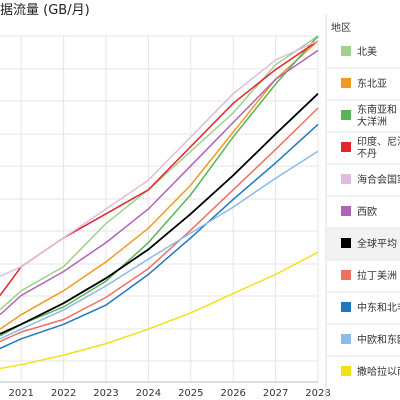 The width and height of the screenshot is (400, 400). Describe the element at coordinates (377, 275) in the screenshot. I see `legend-label: 拉丁美洲` at that location.